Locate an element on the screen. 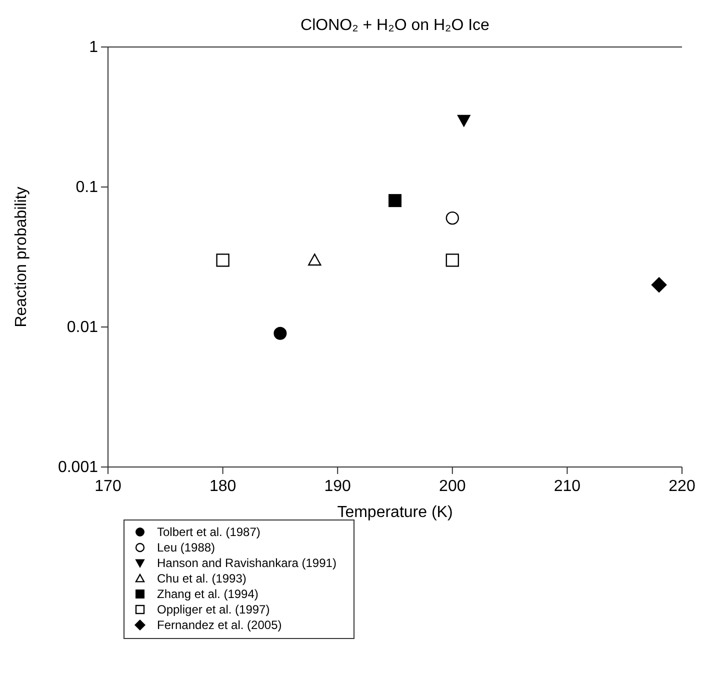 The height and width of the screenshot is (697, 724). legend-label: Fernandez et al. (2005) is located at coordinates (219, 625).